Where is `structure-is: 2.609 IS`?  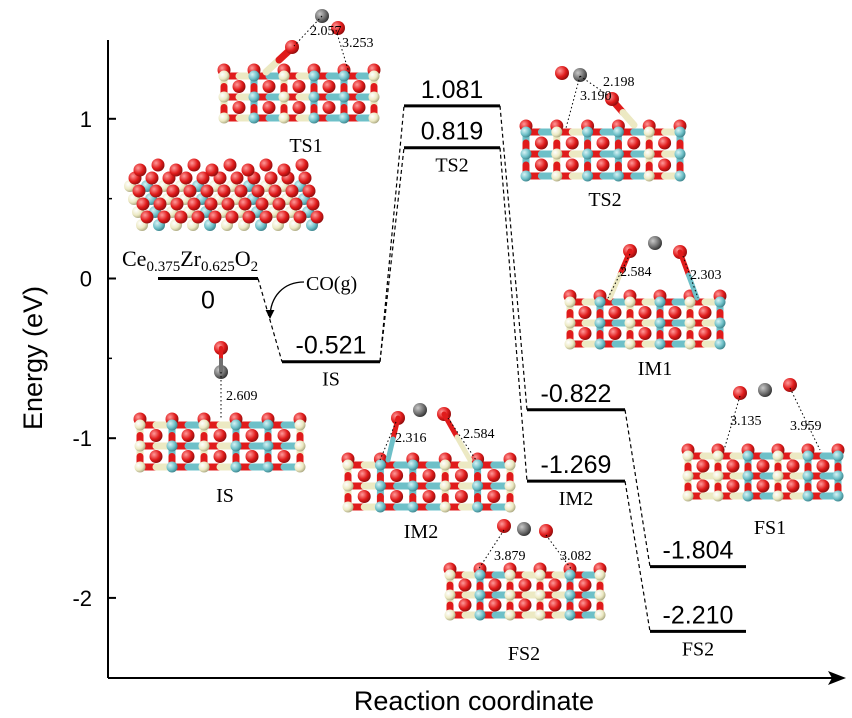
structure-is: 2.609 IS is located at coordinates (220, 424).